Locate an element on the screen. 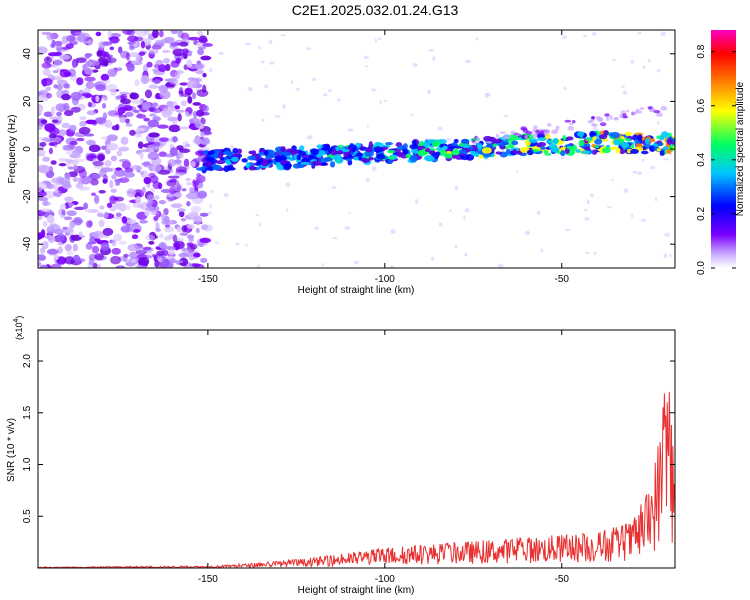 The height and width of the screenshot is (600, 750). colorbar-tick-label: 0.0 is located at coordinates (701, 268).